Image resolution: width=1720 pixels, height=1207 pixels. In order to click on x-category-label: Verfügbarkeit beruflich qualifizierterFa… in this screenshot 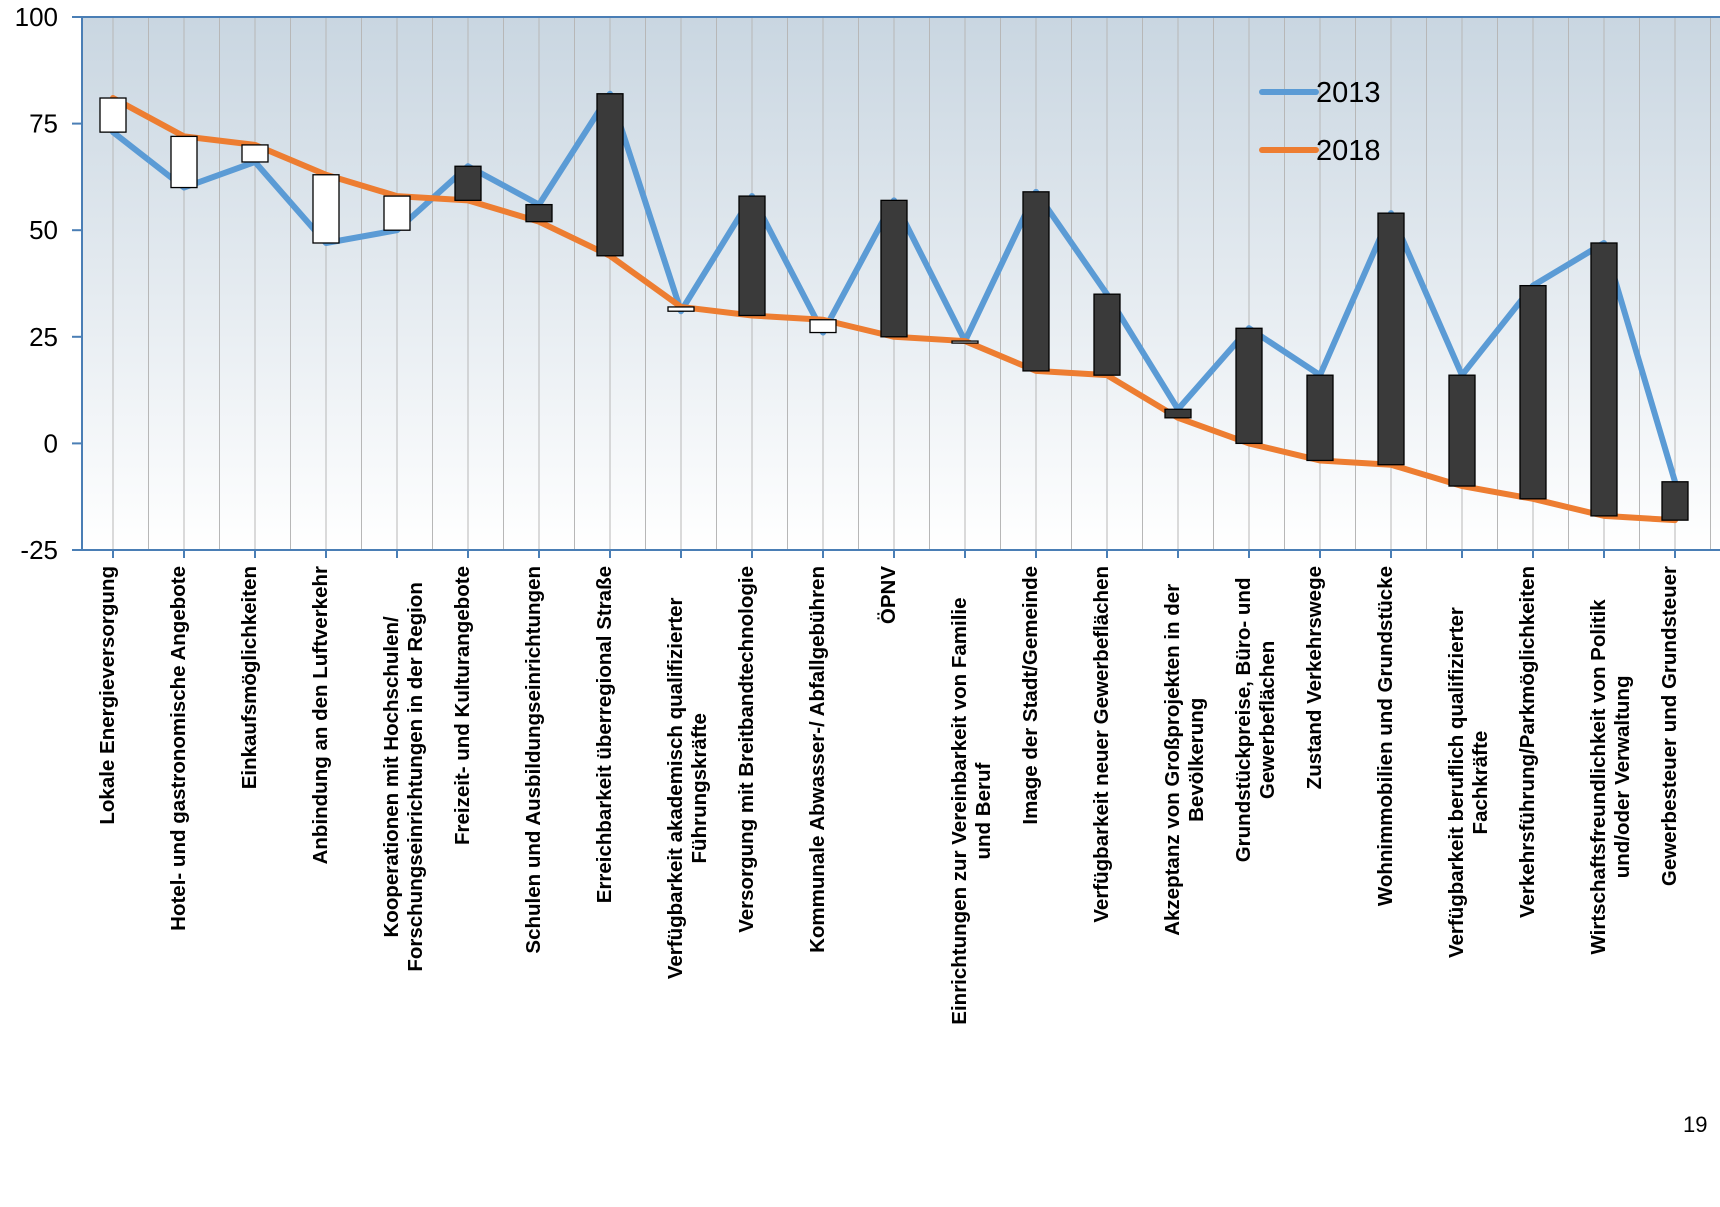, I will do `click(1468, 782)`.